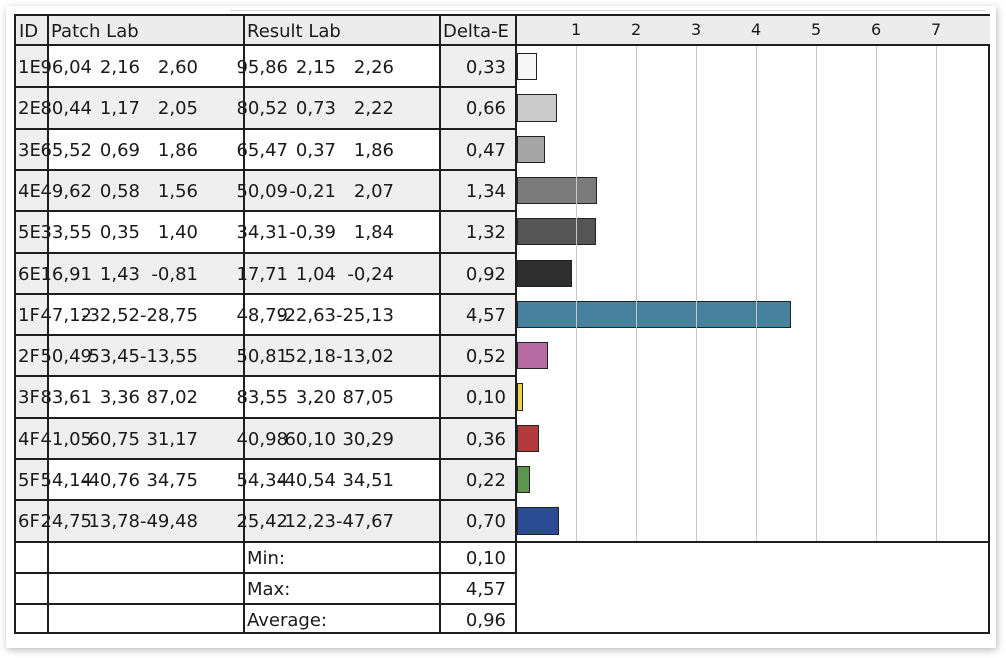  What do you see at coordinates (174, 274) in the screenshot?
I see `patch-lab-value: -0,81` at bounding box center [174, 274].